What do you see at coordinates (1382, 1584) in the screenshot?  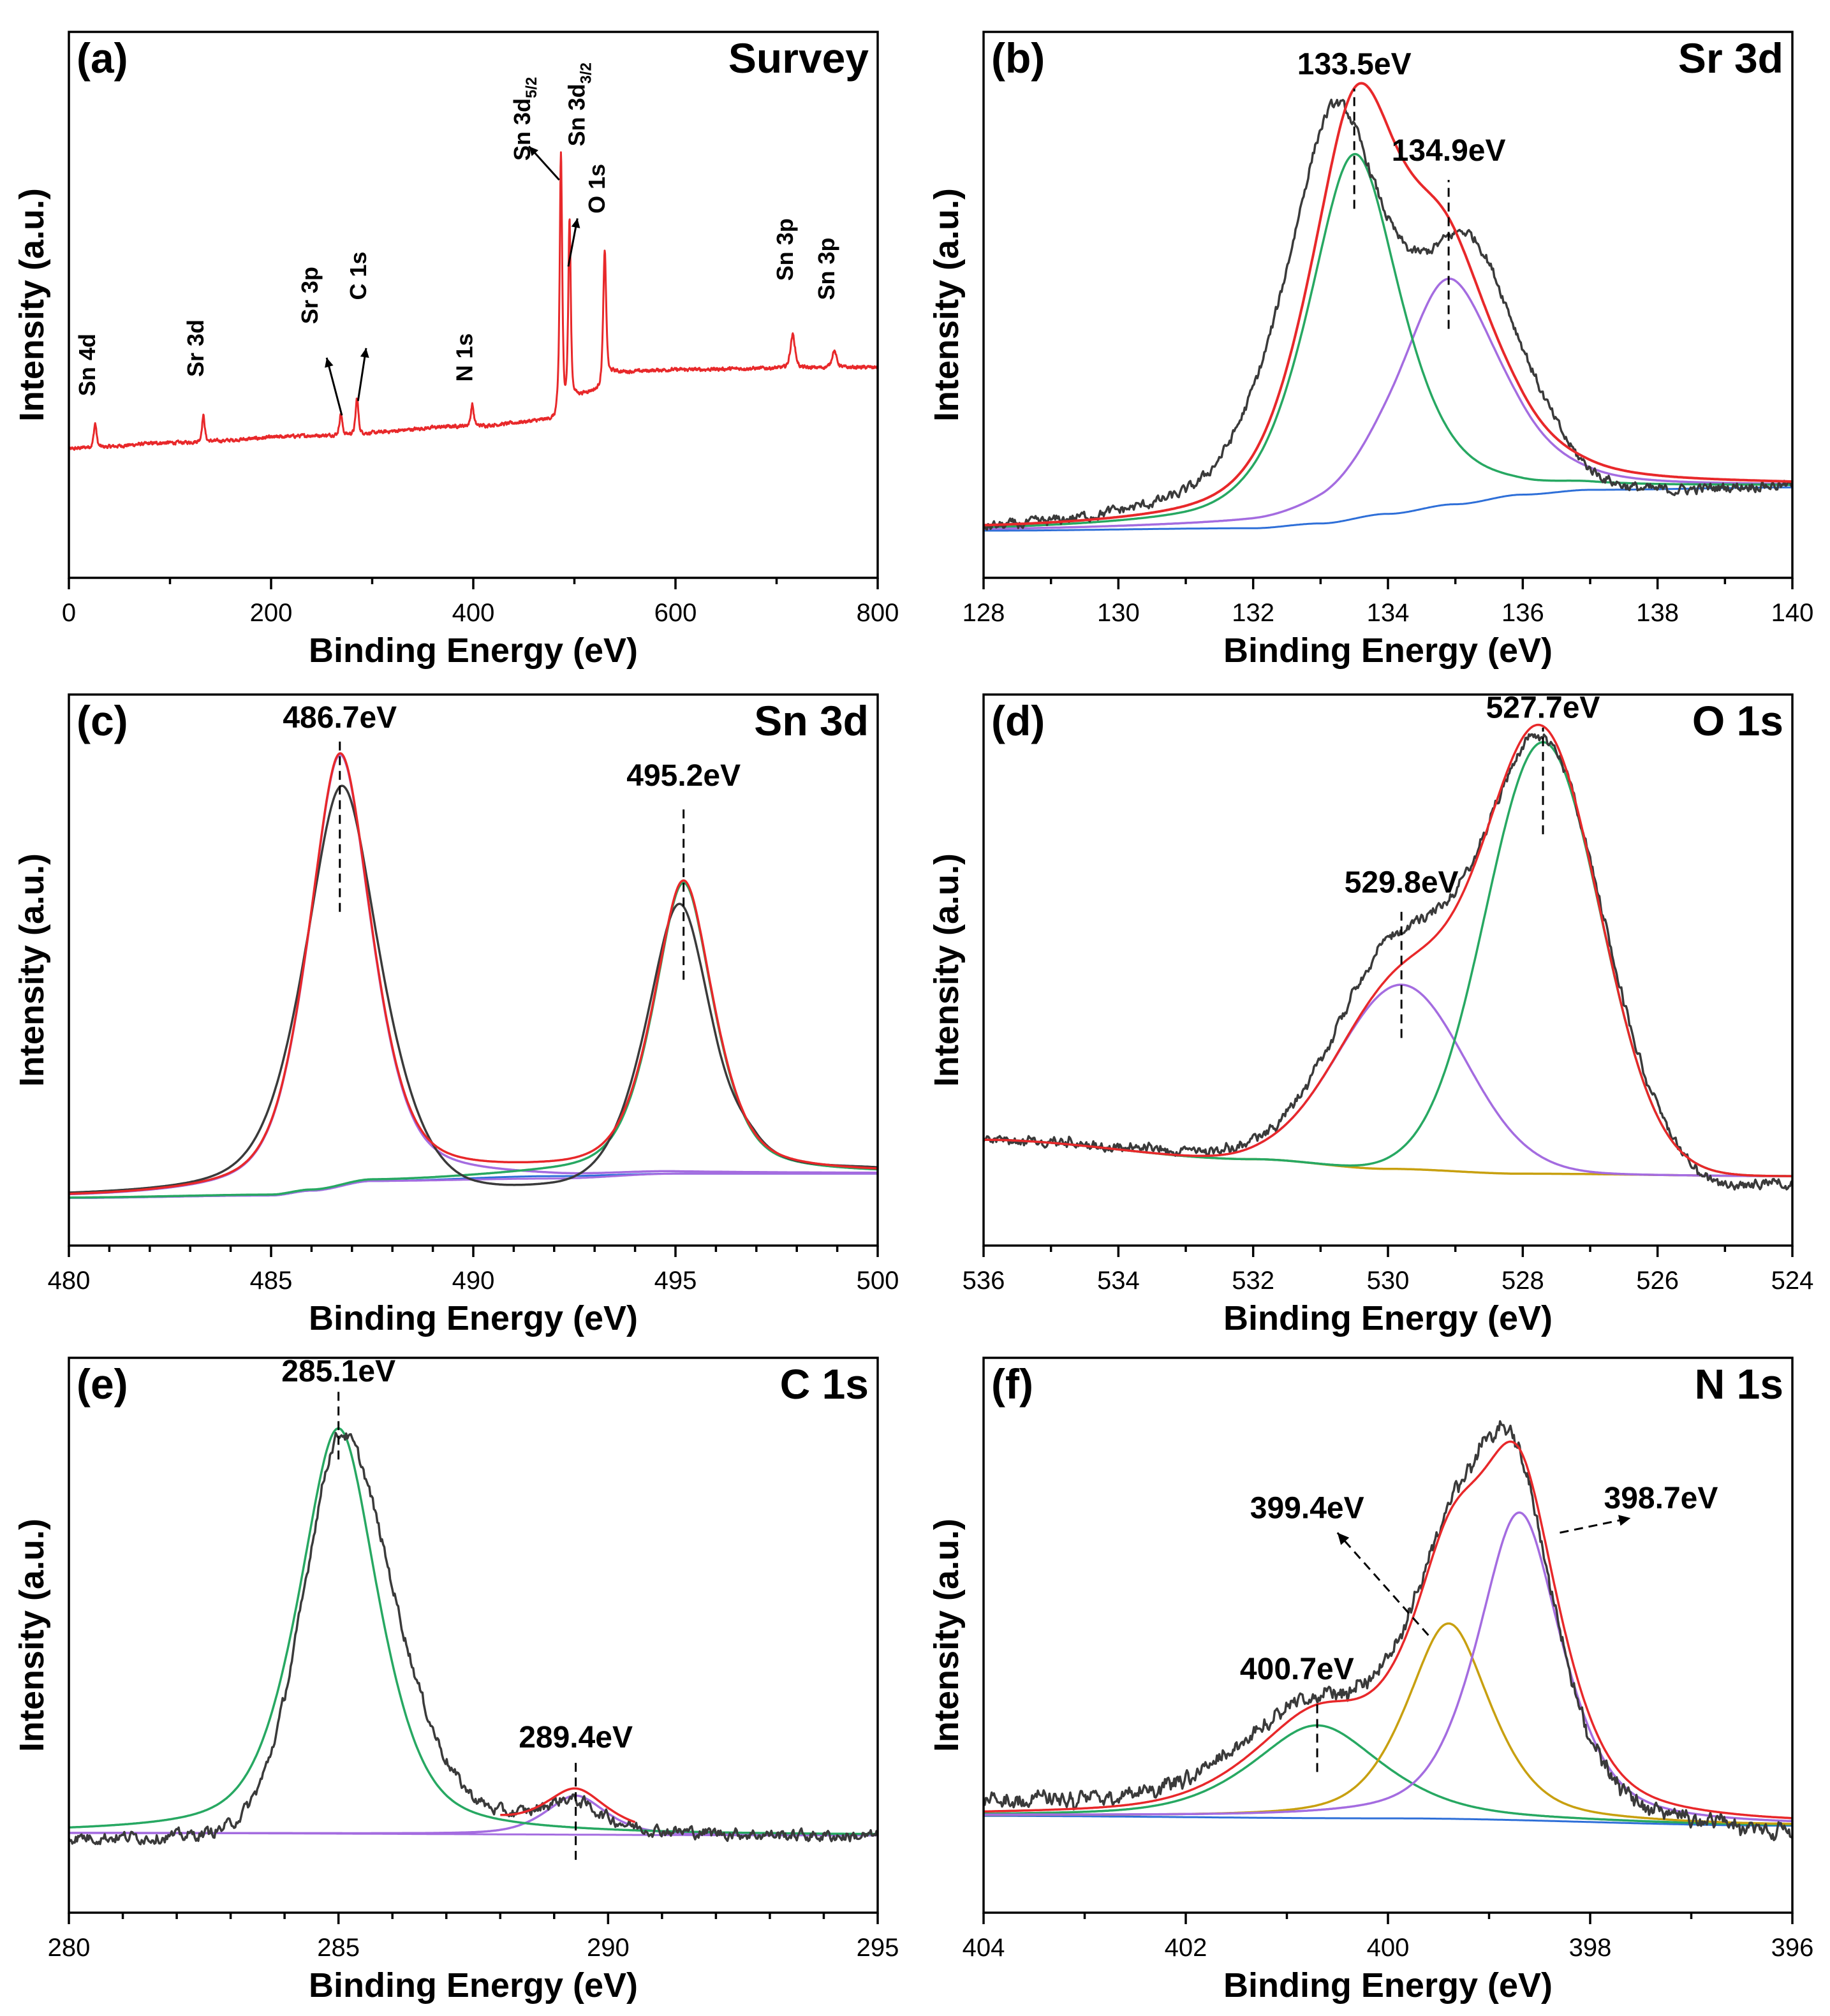 I see `peak-arrow-line` at bounding box center [1382, 1584].